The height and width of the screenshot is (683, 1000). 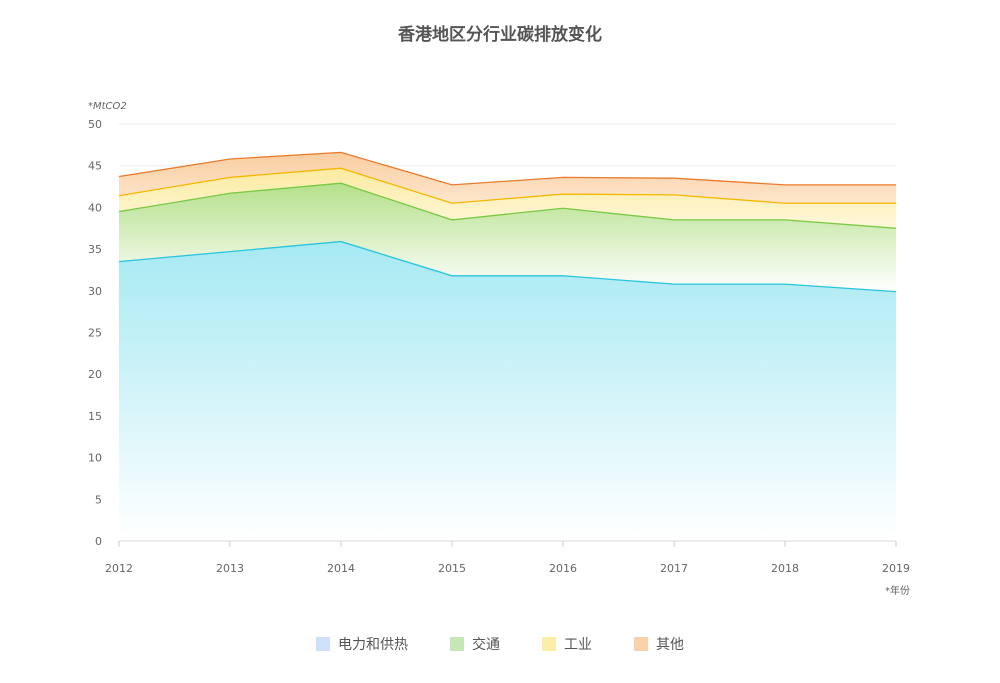 I want to click on y-tick-label: 0, so click(x=98, y=541).